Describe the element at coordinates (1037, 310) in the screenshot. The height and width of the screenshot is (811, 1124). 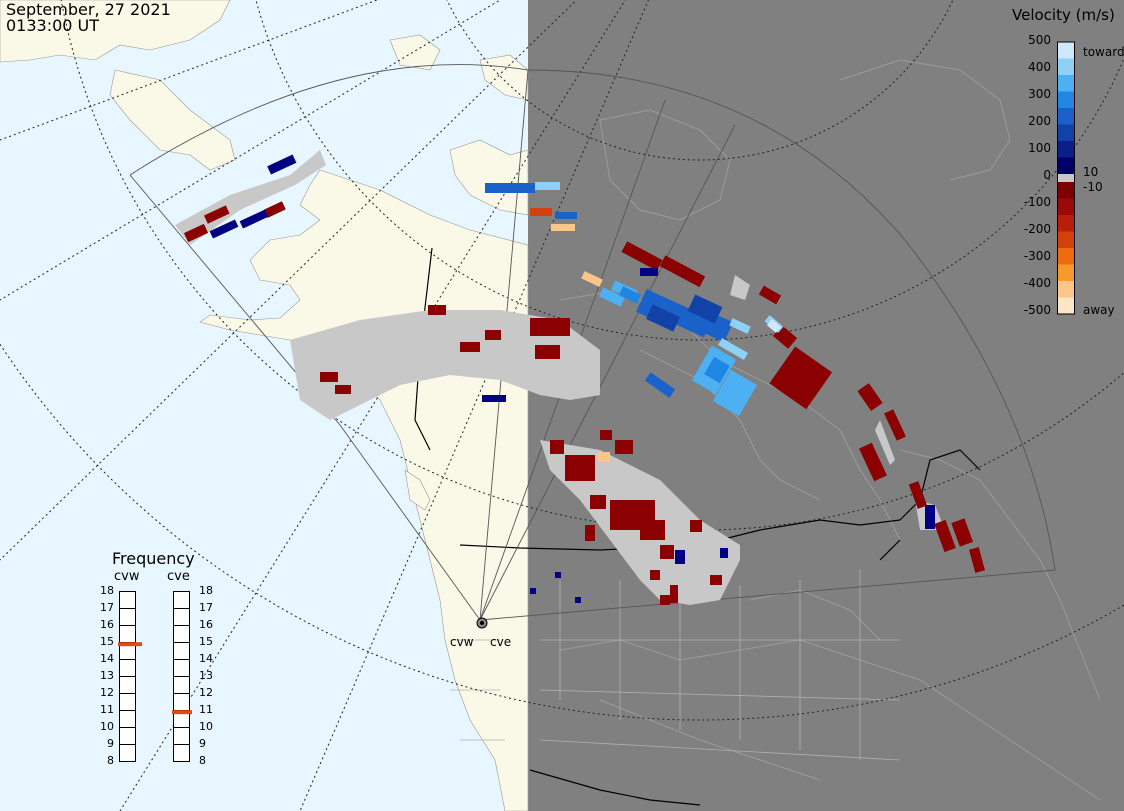
I see `velocity-tick-label: -500` at that location.